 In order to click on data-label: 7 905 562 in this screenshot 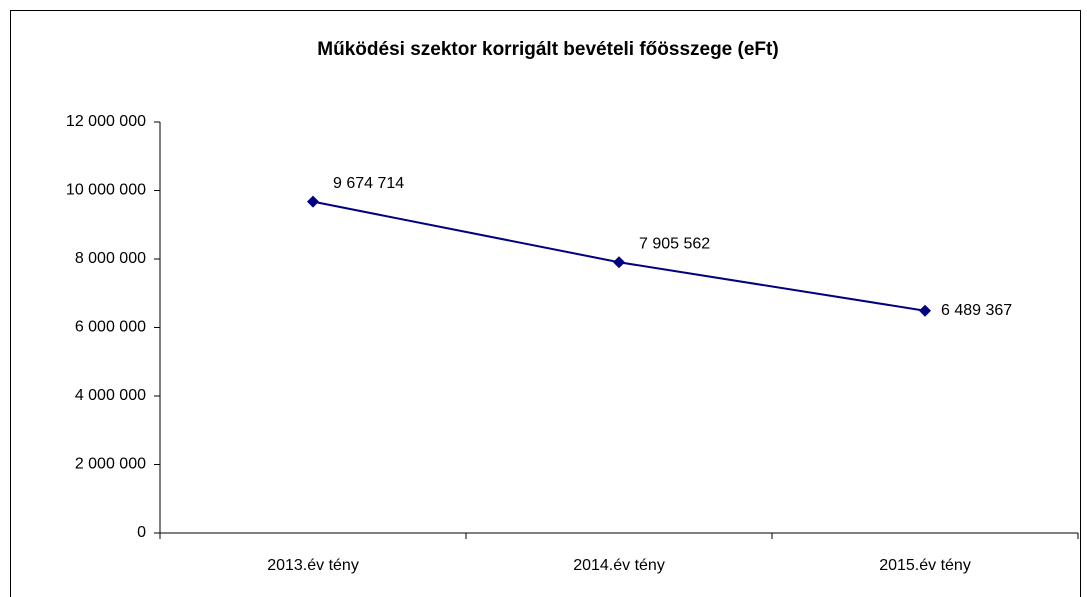, I will do `click(674, 243)`.